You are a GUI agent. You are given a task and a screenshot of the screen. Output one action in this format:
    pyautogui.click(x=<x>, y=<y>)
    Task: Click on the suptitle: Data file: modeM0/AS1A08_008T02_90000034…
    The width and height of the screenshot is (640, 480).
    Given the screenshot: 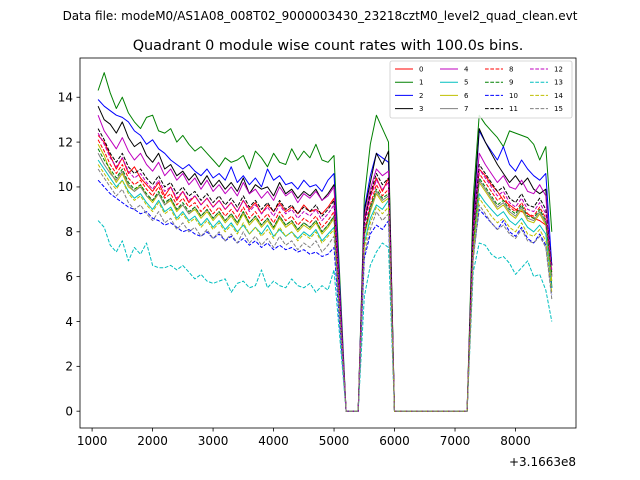 What is the action you would take?
    pyautogui.click(x=320, y=16)
    